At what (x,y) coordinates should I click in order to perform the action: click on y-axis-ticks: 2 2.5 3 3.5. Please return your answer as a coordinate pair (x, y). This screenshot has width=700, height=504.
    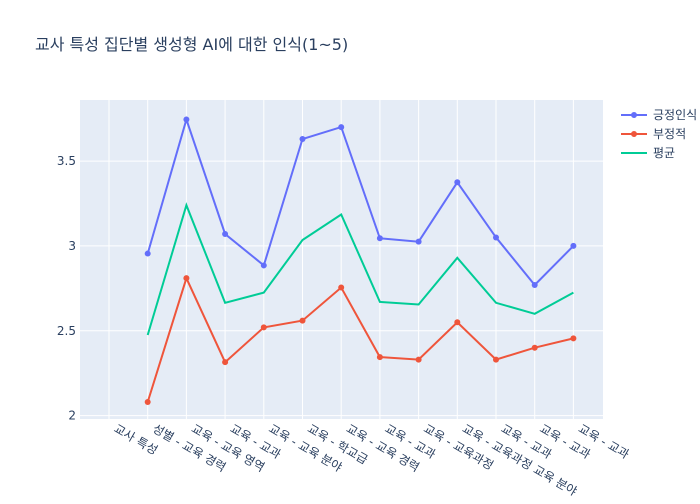
    Looking at the image, I should click on (66, 288).